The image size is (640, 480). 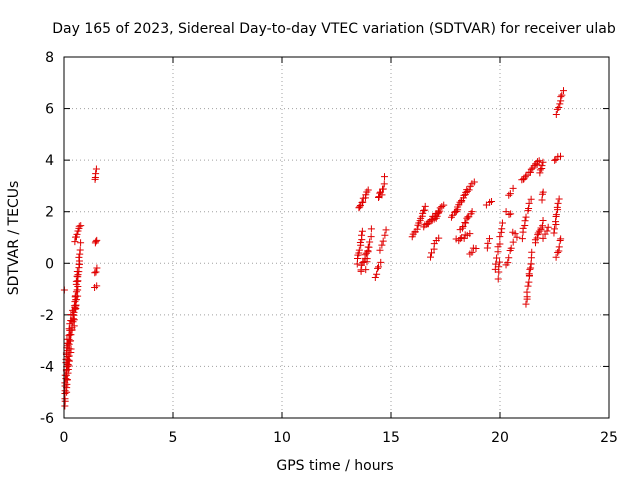 I want to click on x-tick-label: 0, so click(x=64, y=438).